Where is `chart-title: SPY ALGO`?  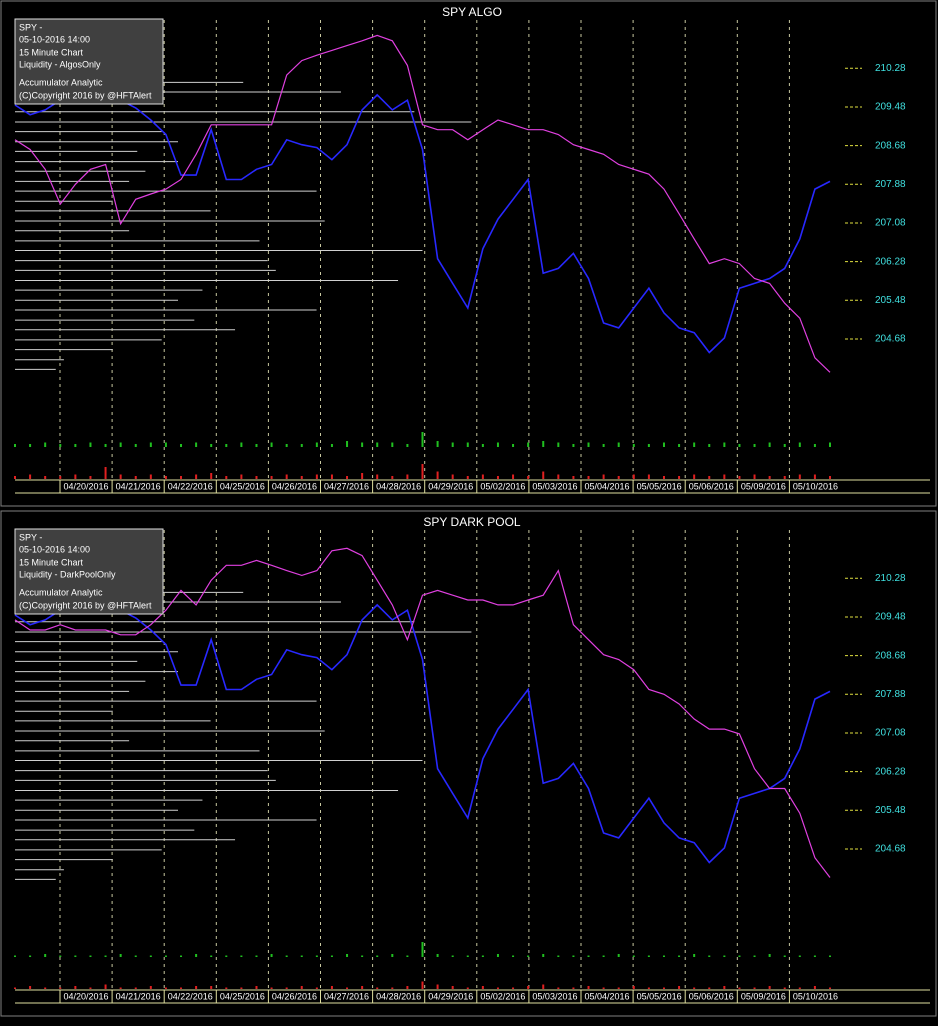 chart-title: SPY ALGO is located at coordinates (472, 12).